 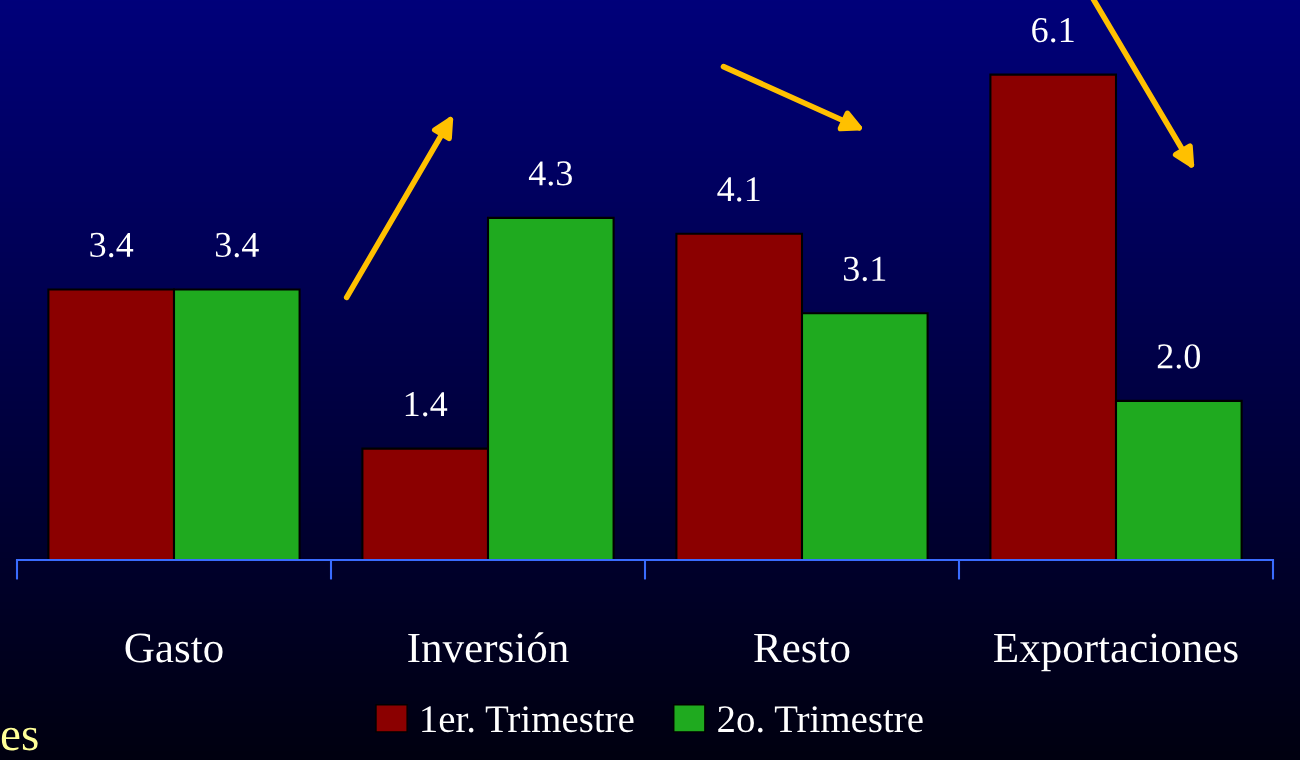 What do you see at coordinates (864, 269) in the screenshot?
I see `data-label: 3.1` at bounding box center [864, 269].